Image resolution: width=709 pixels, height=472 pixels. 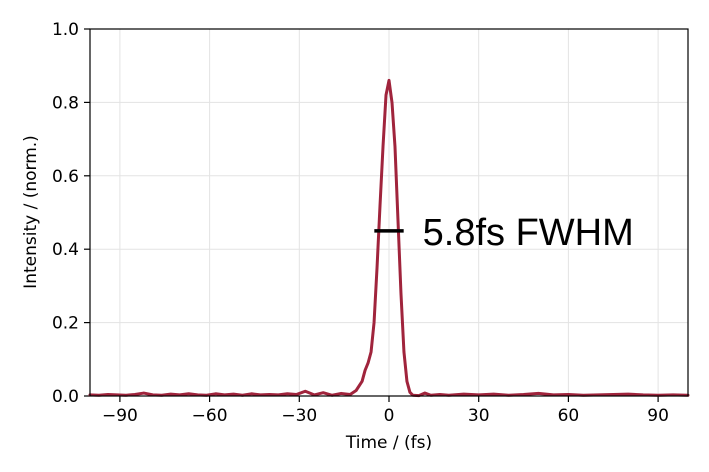 What do you see at coordinates (65, 177) in the screenshot?
I see `y-tick-label: 0.6` at bounding box center [65, 177].